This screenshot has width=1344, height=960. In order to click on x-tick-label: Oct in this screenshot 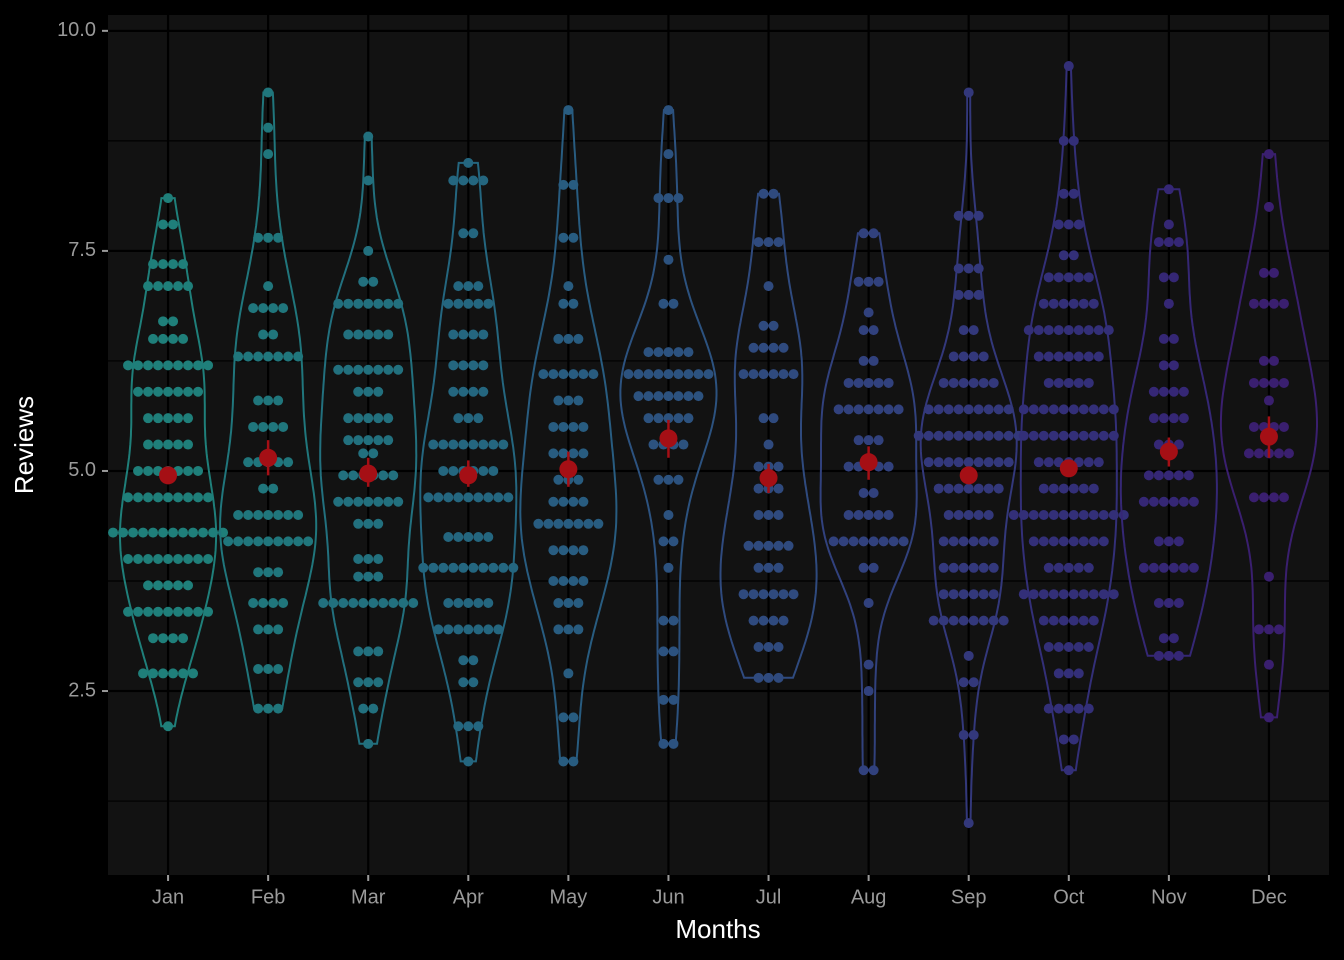, I will do `click(1069, 897)`.